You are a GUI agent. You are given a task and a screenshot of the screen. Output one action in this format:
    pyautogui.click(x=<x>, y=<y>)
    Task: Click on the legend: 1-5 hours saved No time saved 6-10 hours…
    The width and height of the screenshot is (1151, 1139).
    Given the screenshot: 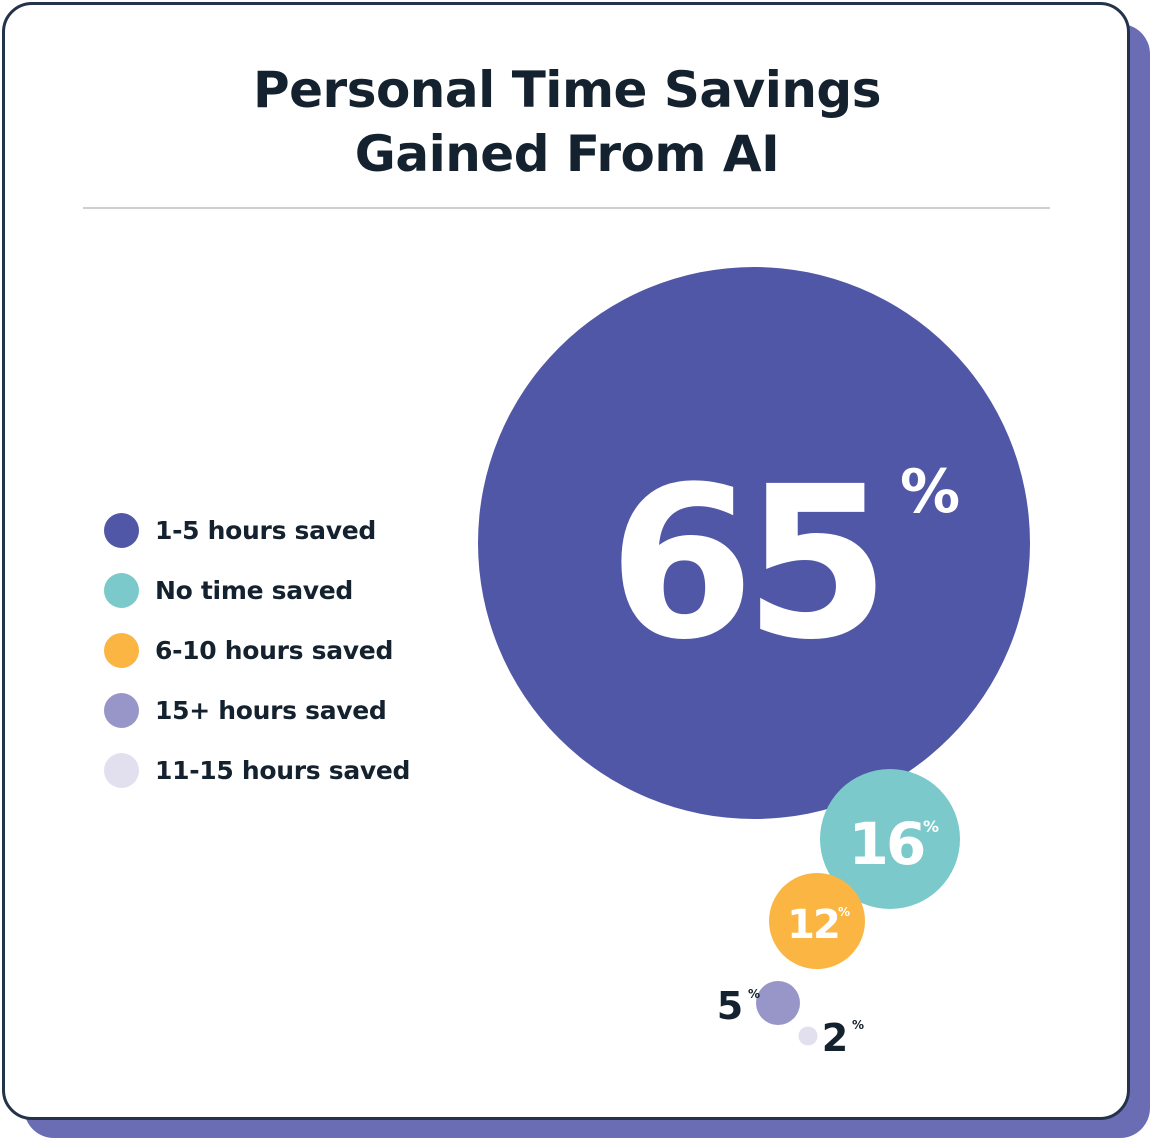 What is the action you would take?
    pyautogui.click(x=257, y=650)
    